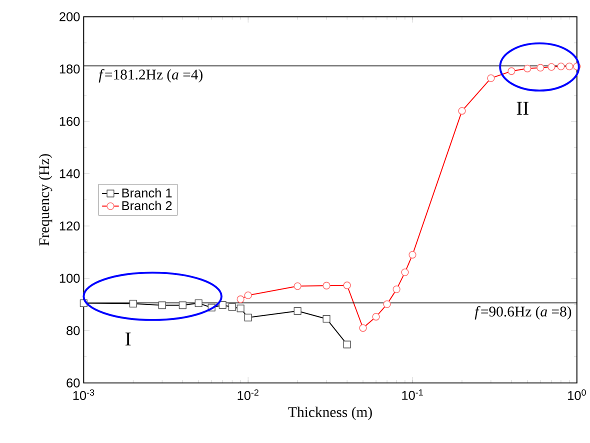  I want to click on y-tick-label: 200, so click(70, 17).